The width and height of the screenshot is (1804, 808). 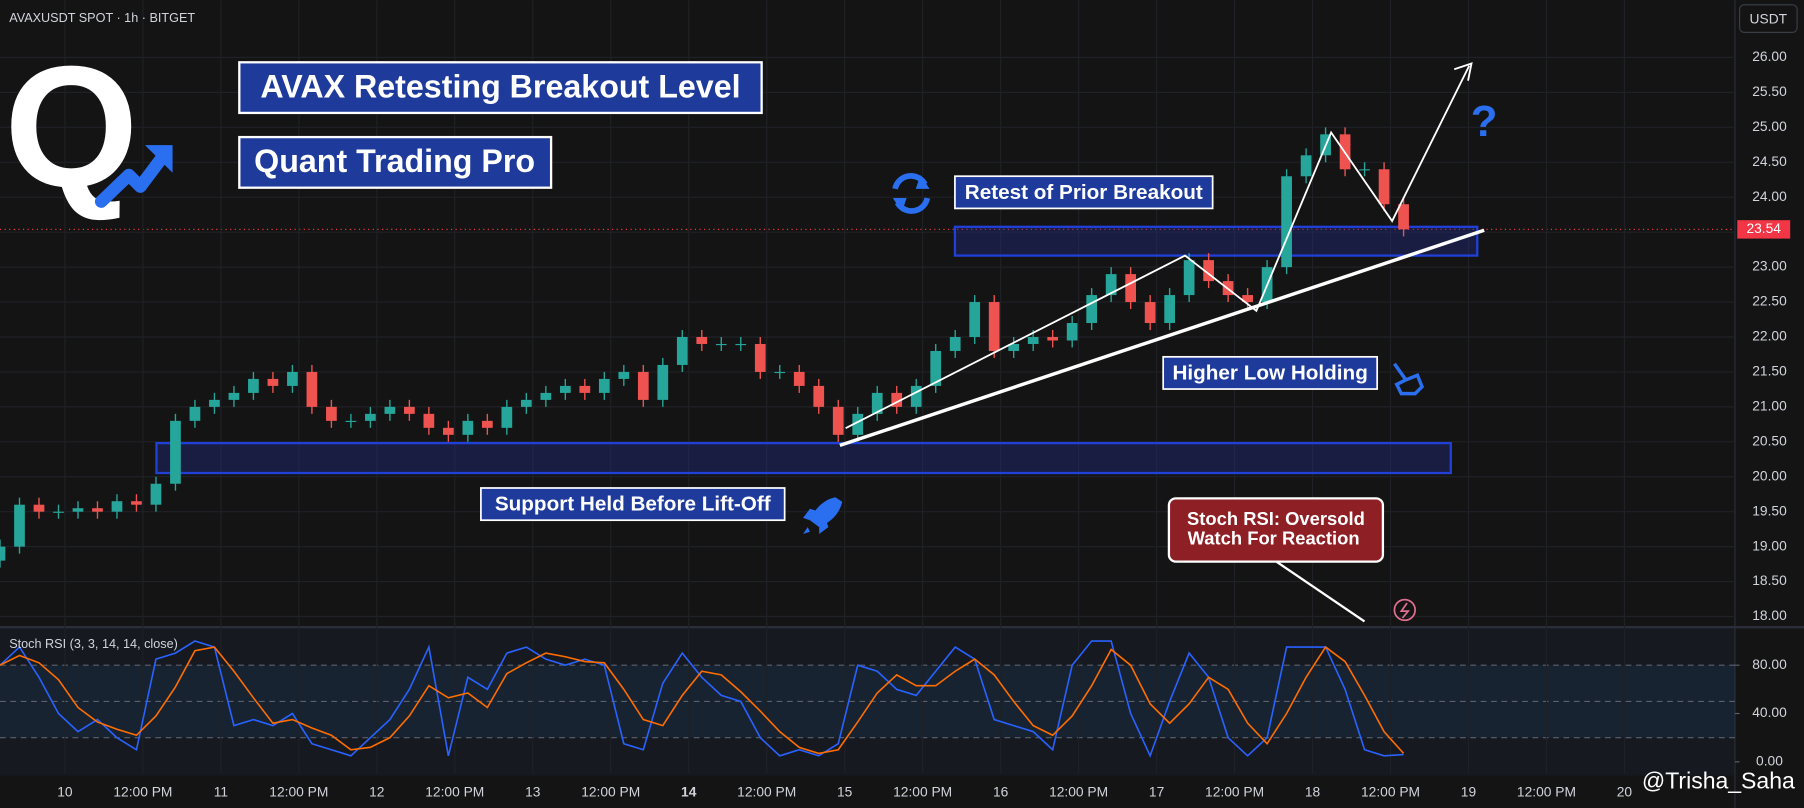 I want to click on x-tick-label: 16, so click(x=1001, y=792).